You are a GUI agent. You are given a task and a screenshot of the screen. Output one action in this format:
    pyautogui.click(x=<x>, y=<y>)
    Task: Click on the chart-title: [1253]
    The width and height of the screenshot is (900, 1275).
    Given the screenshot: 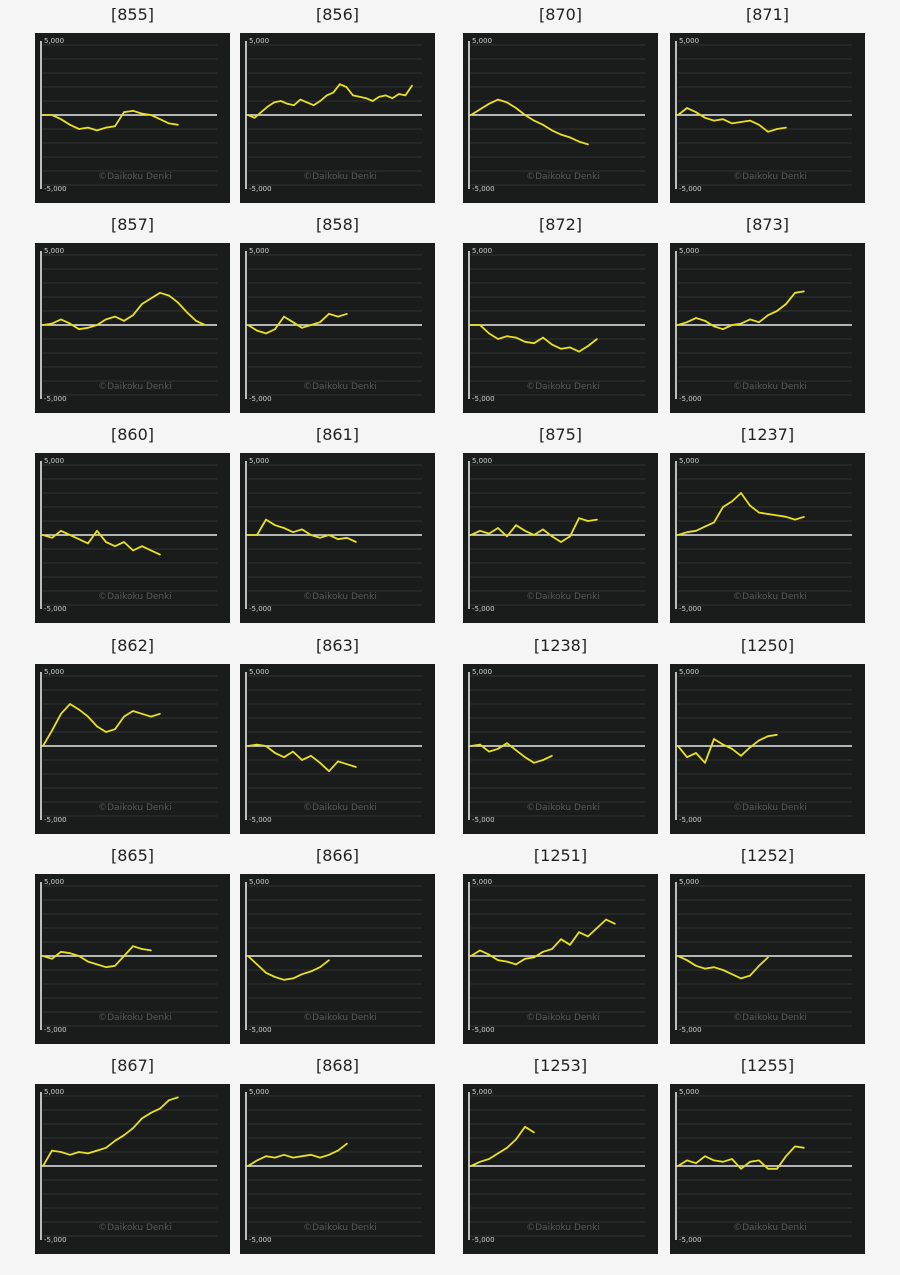 What is the action you would take?
    pyautogui.click(x=560, y=1065)
    